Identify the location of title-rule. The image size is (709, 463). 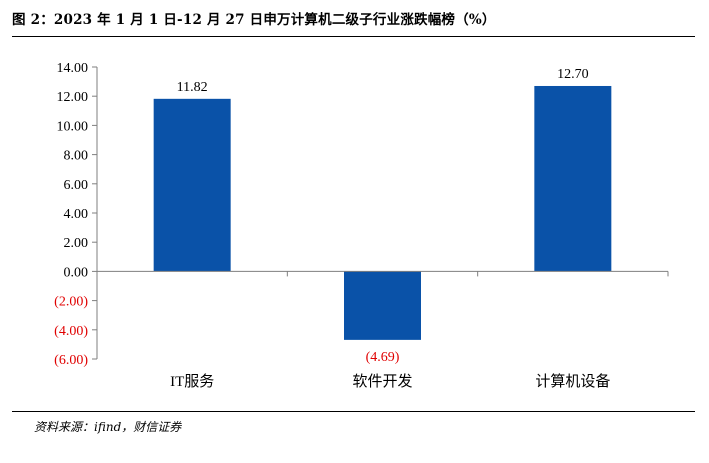
(353, 36).